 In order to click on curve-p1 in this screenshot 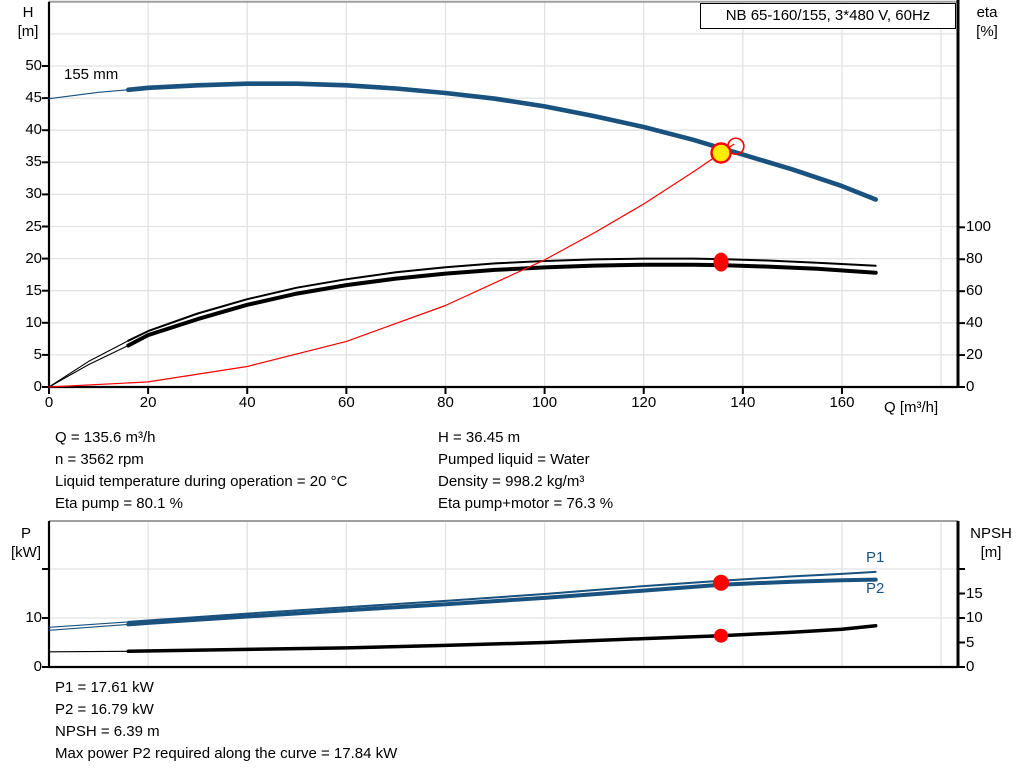, I will do `click(502, 596)`.